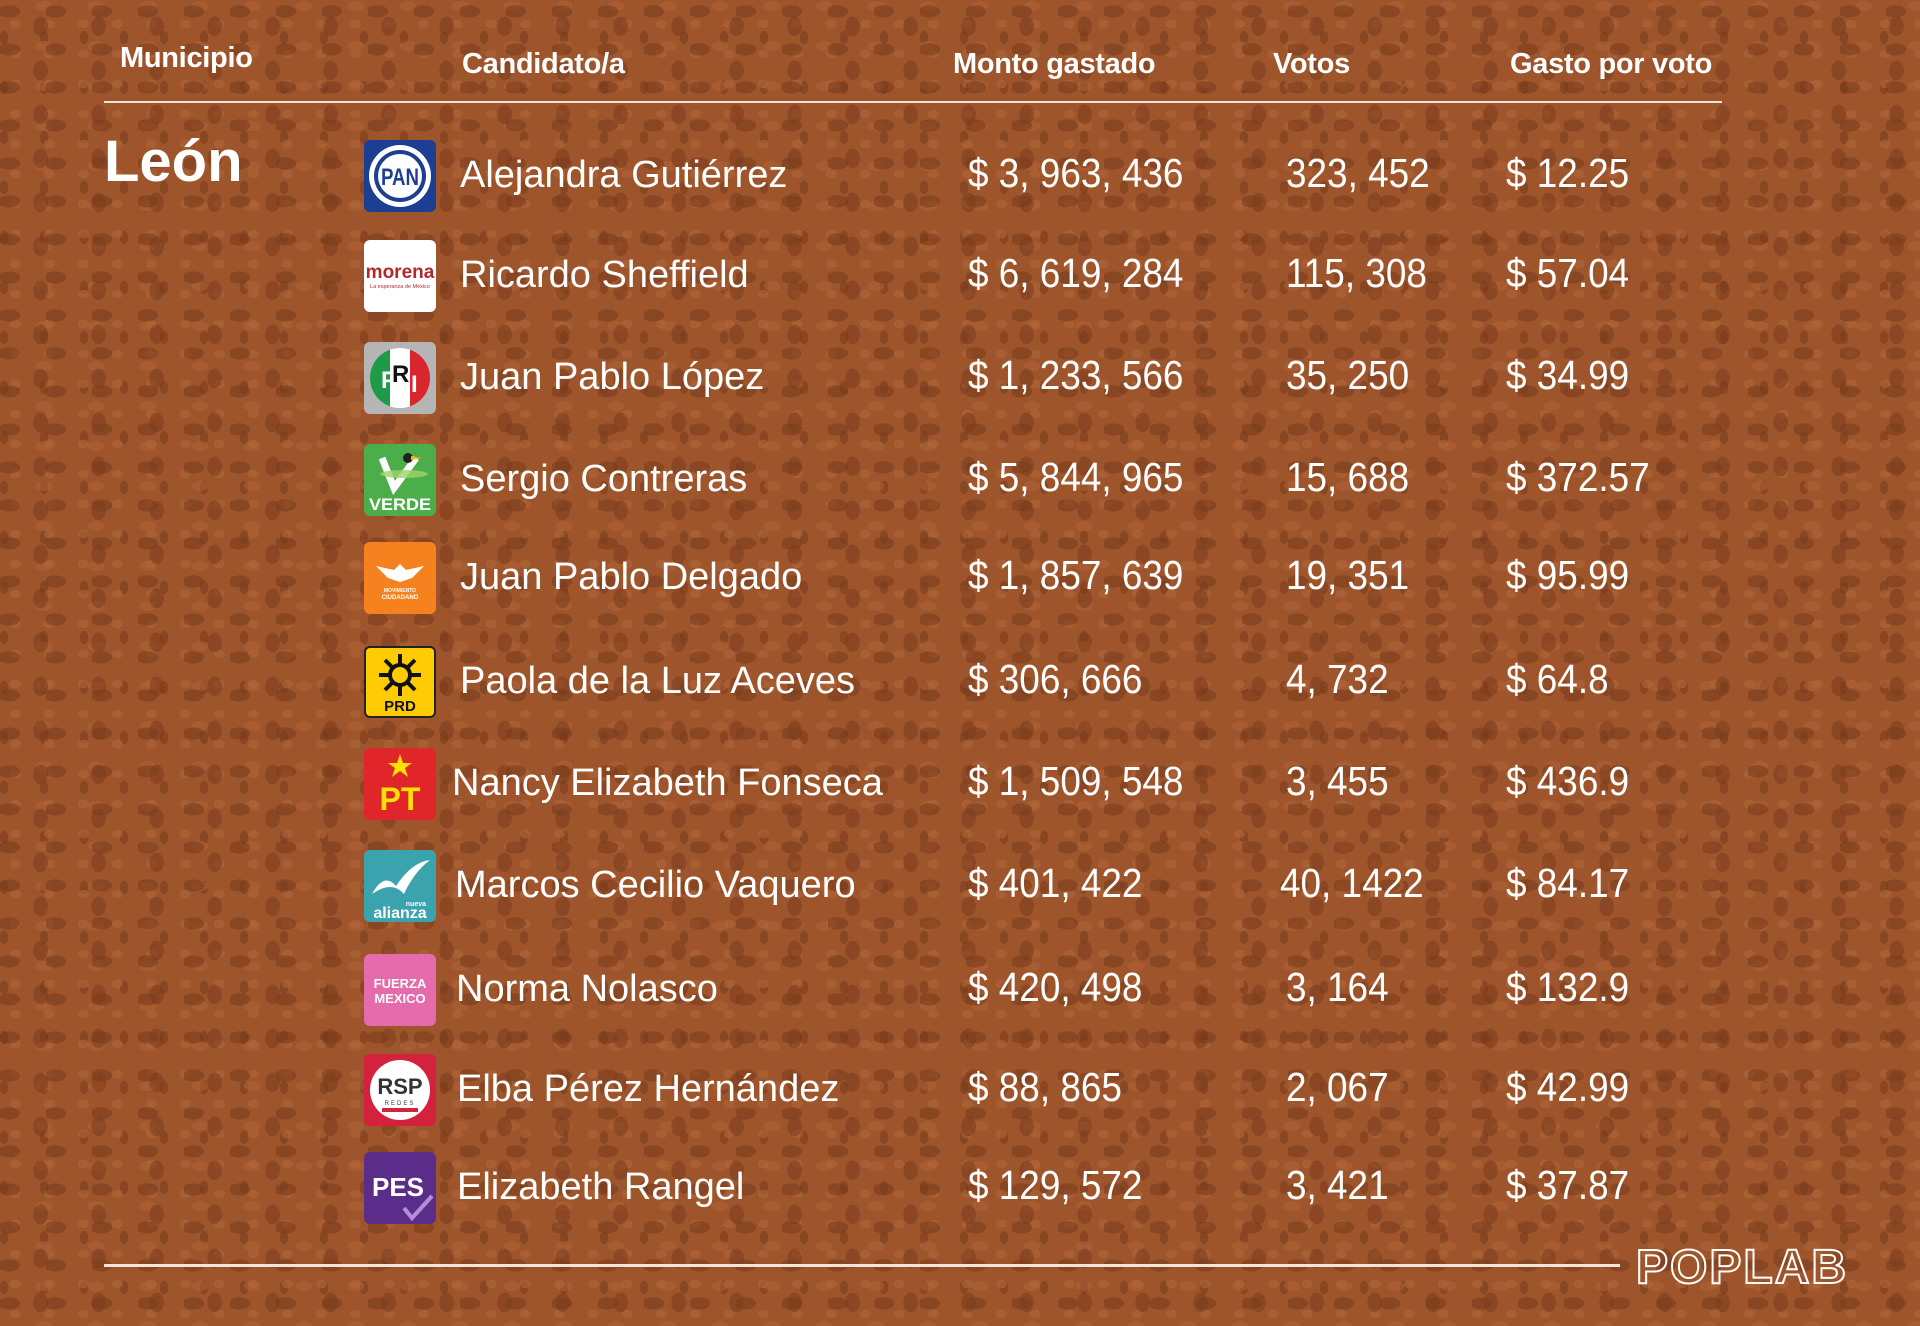 This screenshot has height=1326, width=1920. Describe the element at coordinates (389, 380) in the screenshot. I see `svg-text: P` at that location.